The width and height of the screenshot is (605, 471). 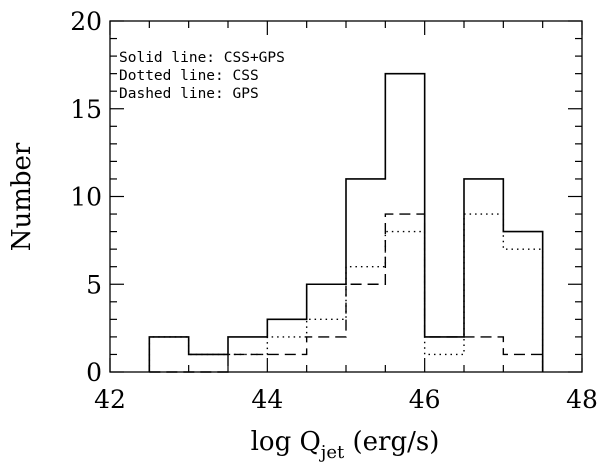 I want to click on x-tick-label: 46, so click(x=425, y=399).